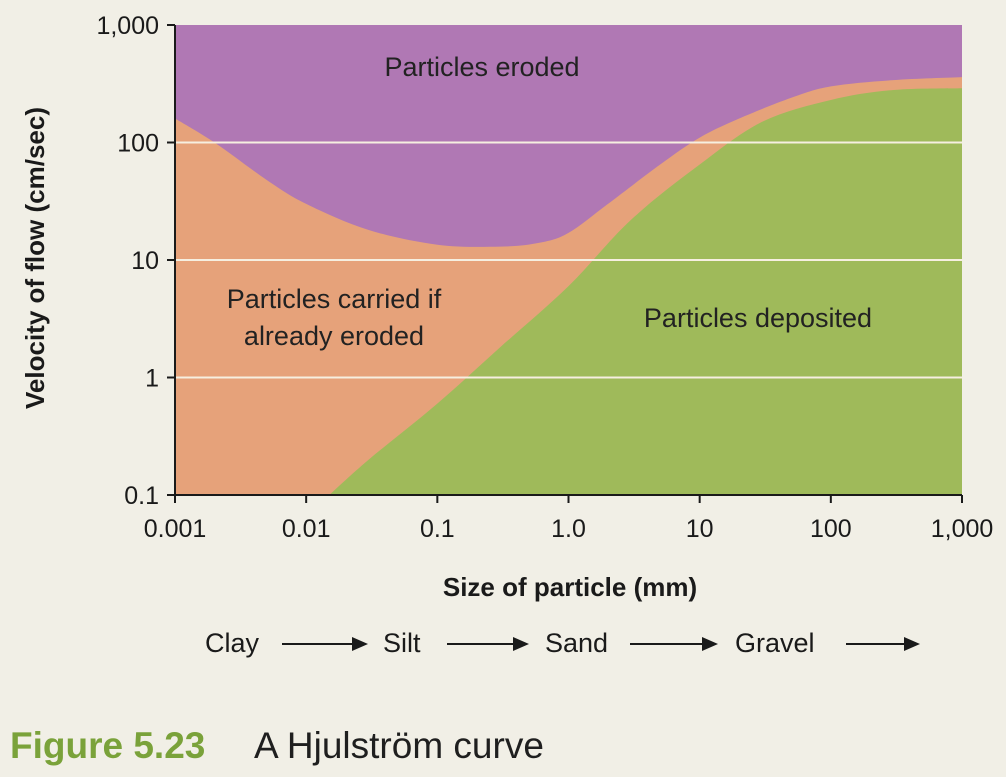  I want to click on figure-caption: Figure 5.23 A Hjulström curve, so click(277, 745).